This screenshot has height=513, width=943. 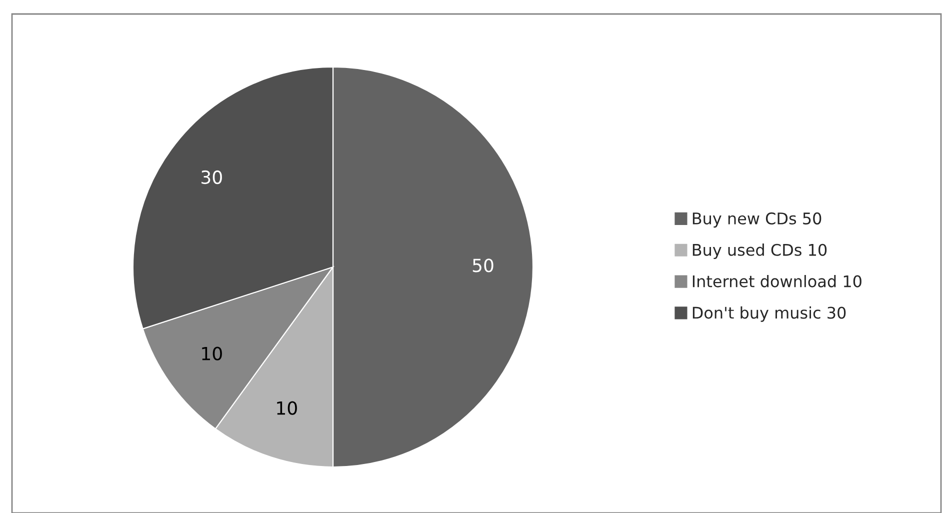 What do you see at coordinates (769, 314) in the screenshot?
I see `legend-label: Don't buy music 30` at bounding box center [769, 314].